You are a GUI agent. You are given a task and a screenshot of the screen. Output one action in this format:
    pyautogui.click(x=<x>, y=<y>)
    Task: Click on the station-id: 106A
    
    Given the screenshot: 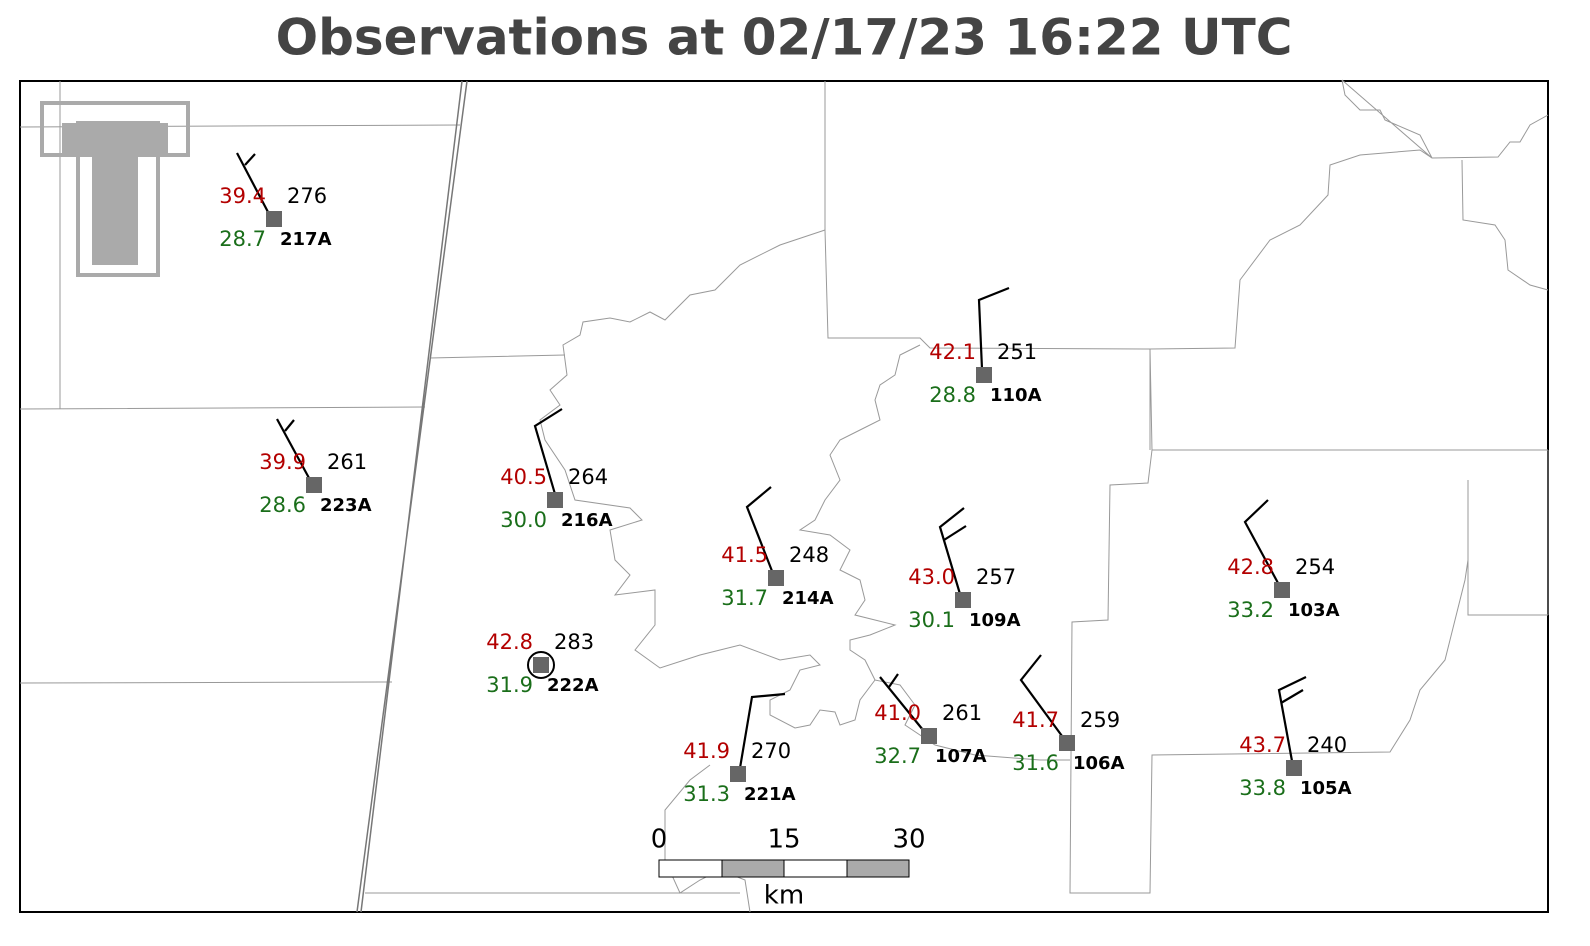 What is the action you would take?
    pyautogui.click(x=1099, y=763)
    